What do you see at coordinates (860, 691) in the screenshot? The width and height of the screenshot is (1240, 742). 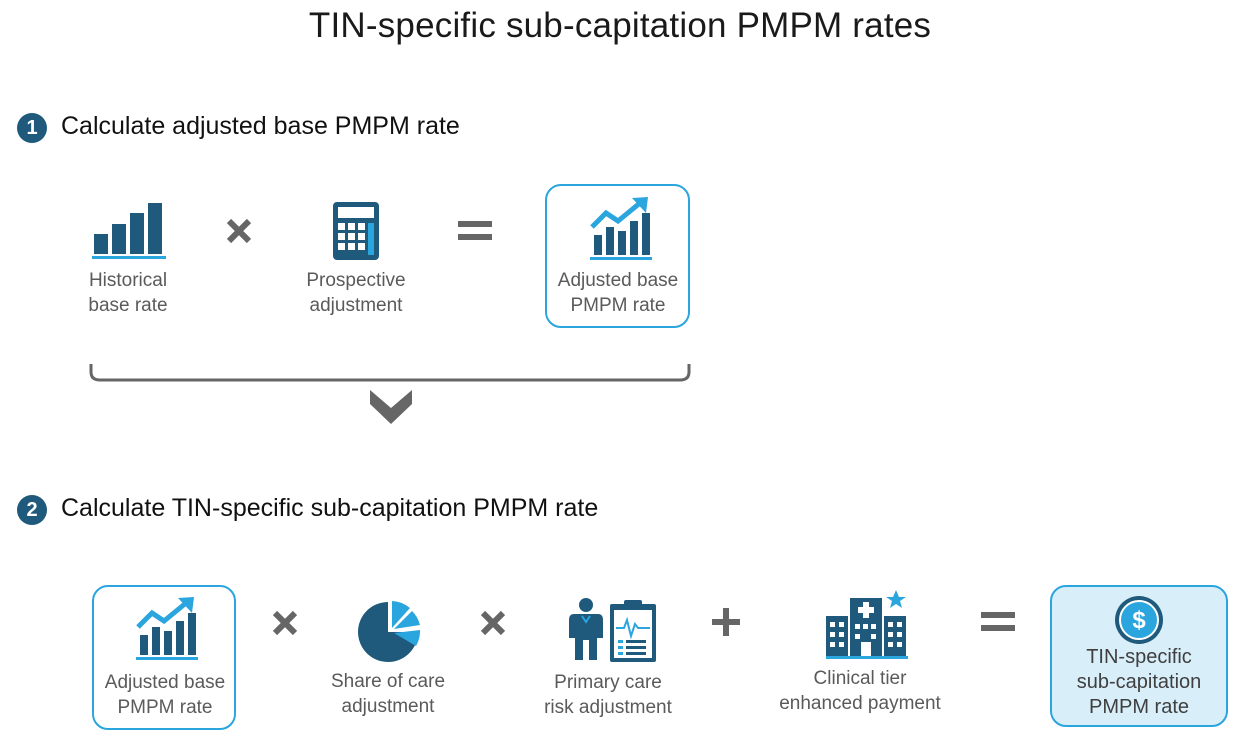 I see `step-2-item-4-label: Clinical tier enhanced payment` at bounding box center [860, 691].